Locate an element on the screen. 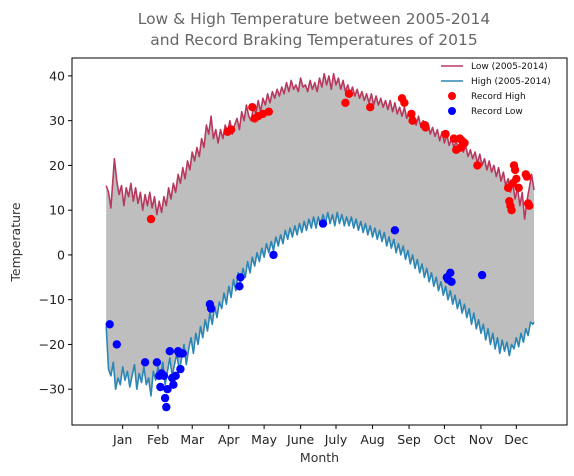 This screenshot has height=476, width=574. legend-label: Record Low is located at coordinates (497, 112).